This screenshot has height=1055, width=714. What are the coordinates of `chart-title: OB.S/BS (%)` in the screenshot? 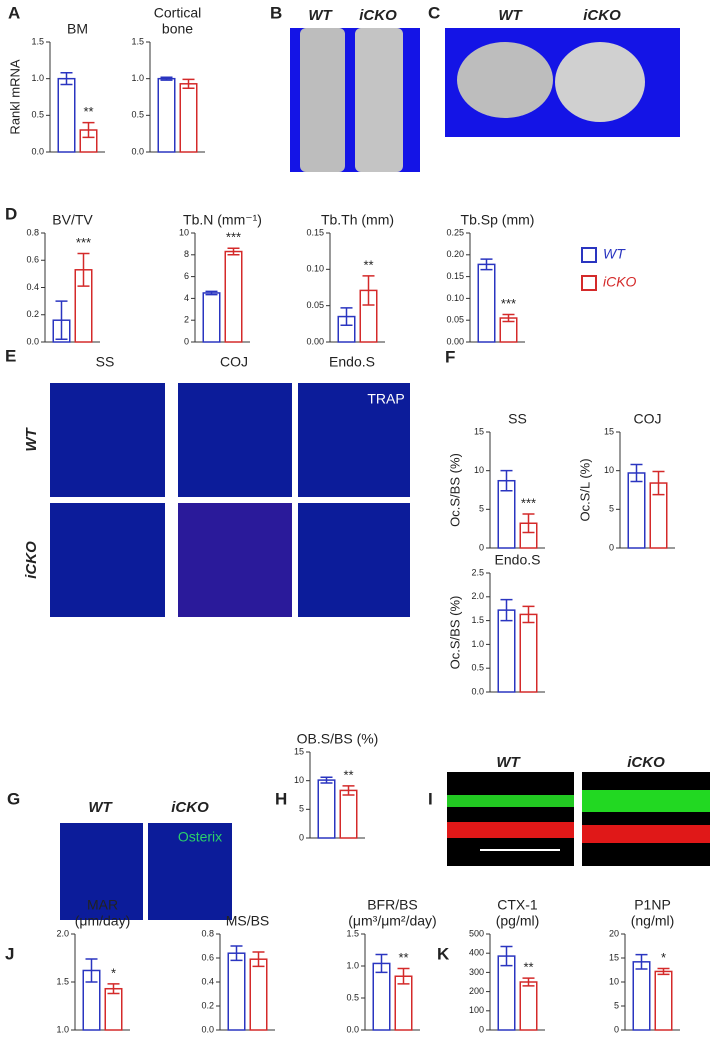 It's located at (338, 739).